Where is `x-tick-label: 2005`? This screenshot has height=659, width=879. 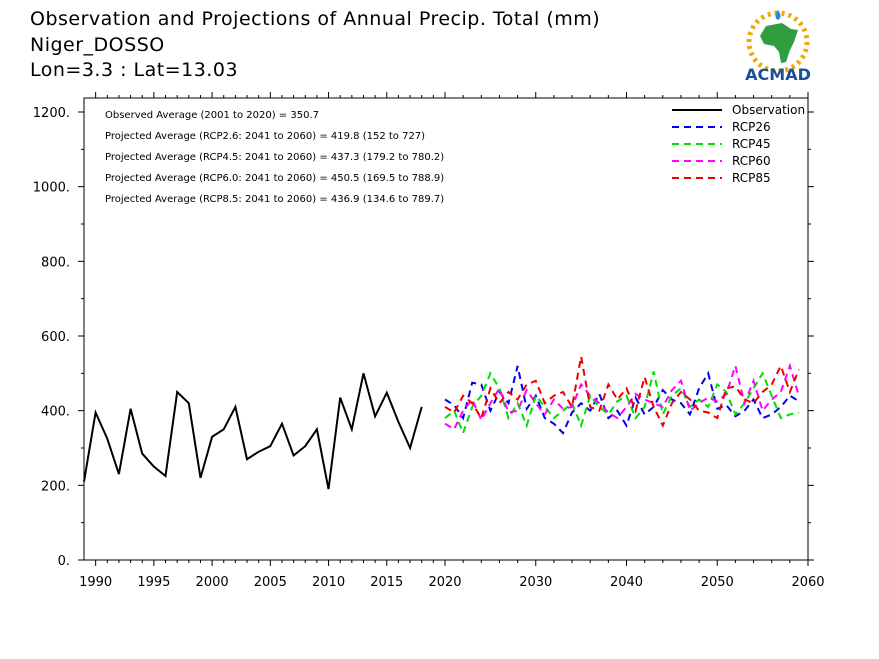
x-tick-label: 2005 is located at coordinates (270, 582).